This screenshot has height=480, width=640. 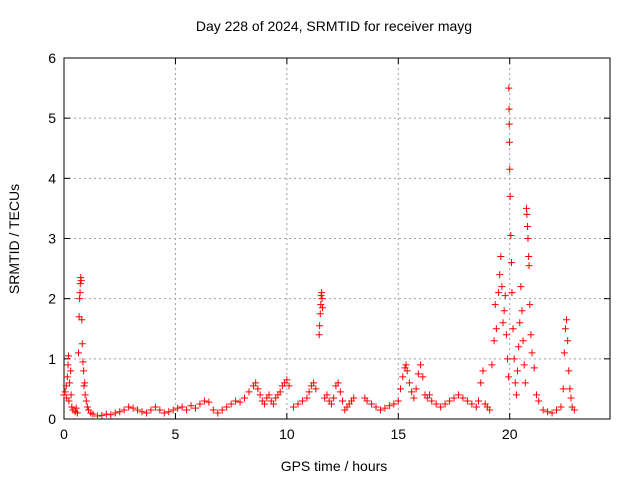 What do you see at coordinates (176, 434) in the screenshot?
I see `x-tick-label: 5` at bounding box center [176, 434].